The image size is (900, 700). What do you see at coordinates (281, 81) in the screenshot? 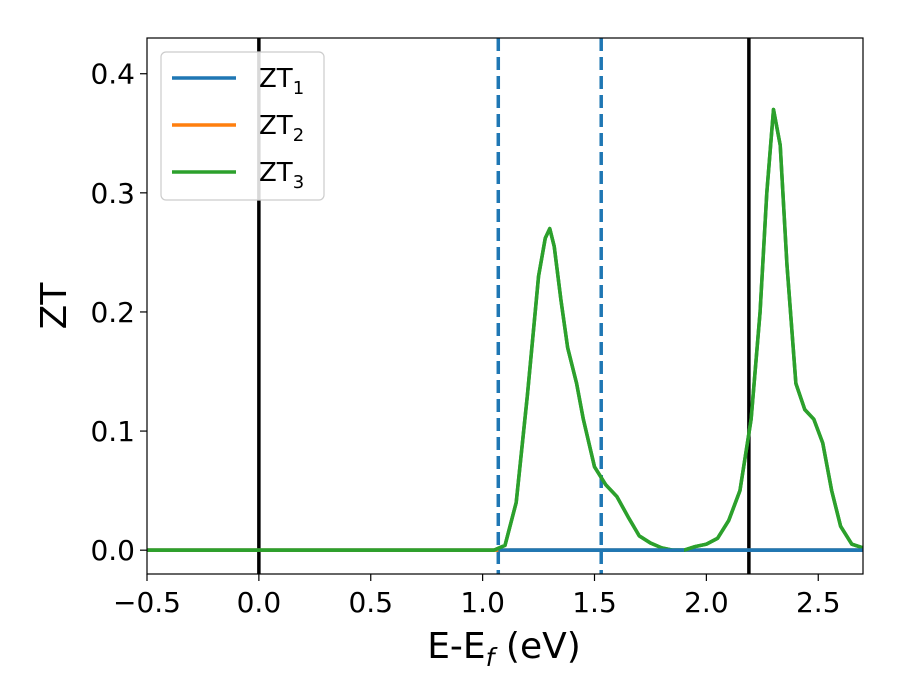
I see `legend-label: ZT1` at bounding box center [281, 81].